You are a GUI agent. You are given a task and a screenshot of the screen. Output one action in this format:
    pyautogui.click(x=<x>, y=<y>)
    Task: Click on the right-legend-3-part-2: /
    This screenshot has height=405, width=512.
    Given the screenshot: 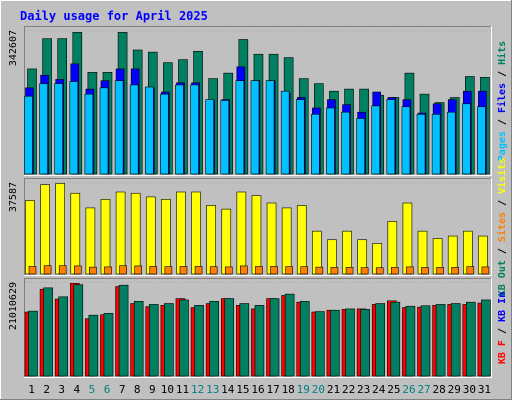 What is the action you would take?
    pyautogui.click(x=502, y=331)
    